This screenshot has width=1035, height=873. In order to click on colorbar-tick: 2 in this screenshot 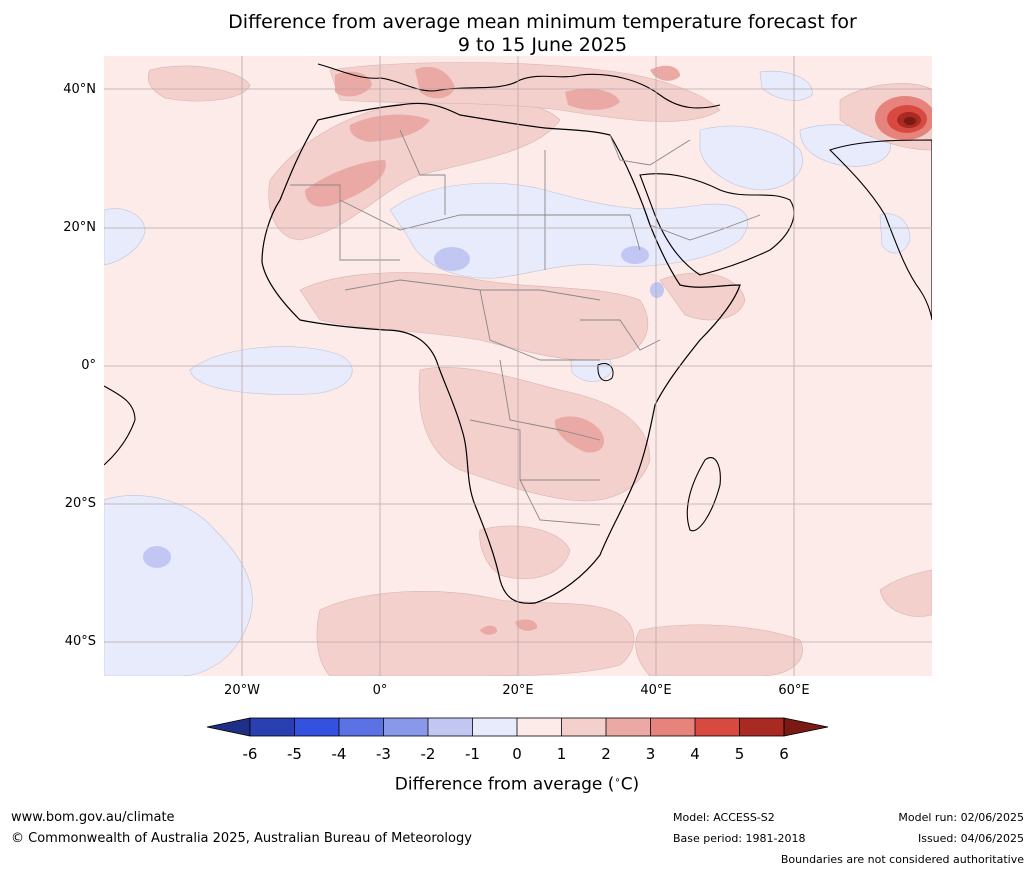, I will do `click(606, 754)`.